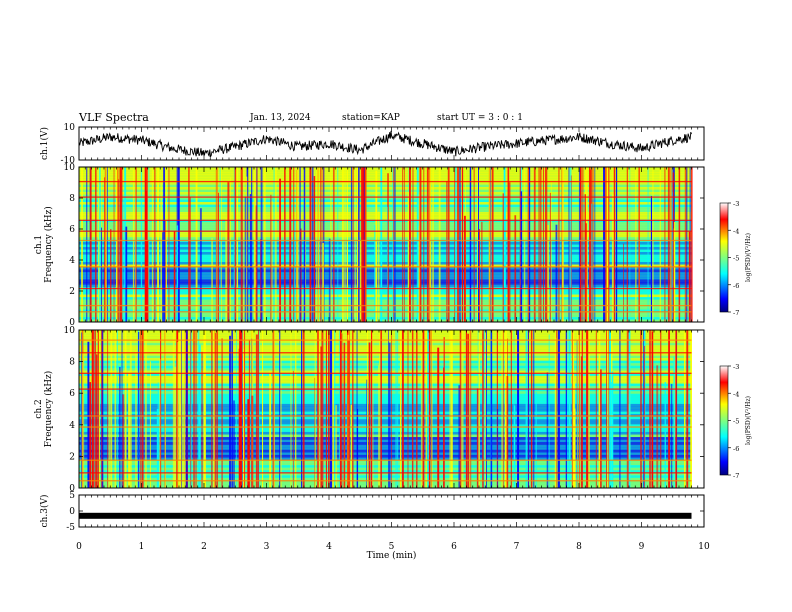  I want to click on x-tick-label: 7, so click(517, 547).